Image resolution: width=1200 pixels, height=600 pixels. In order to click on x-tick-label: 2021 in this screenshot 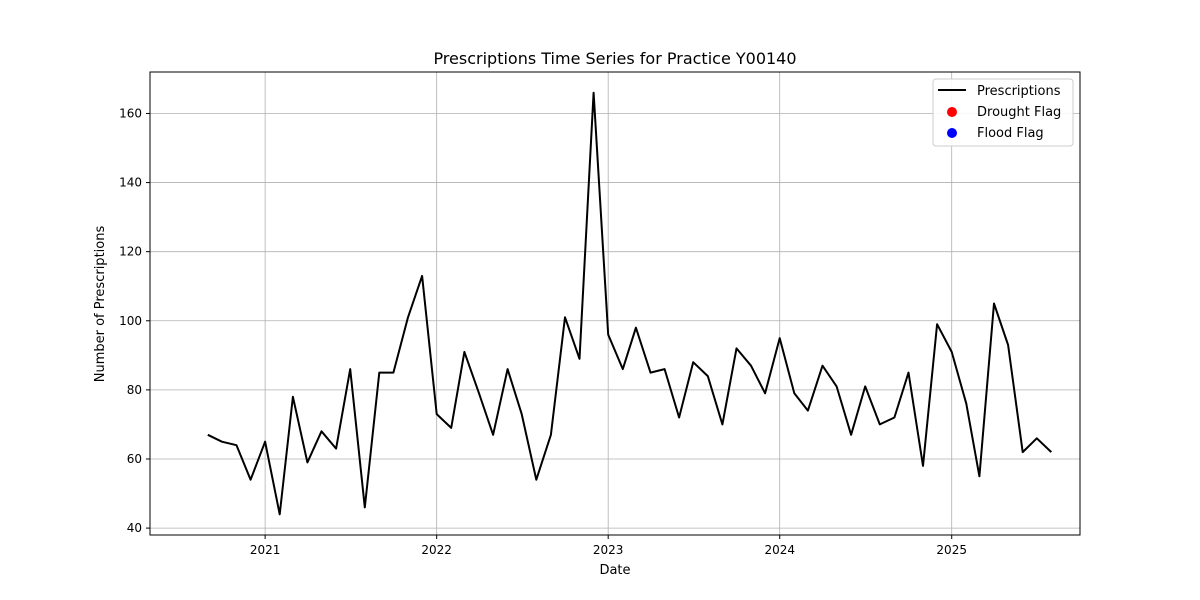, I will do `click(265, 550)`.